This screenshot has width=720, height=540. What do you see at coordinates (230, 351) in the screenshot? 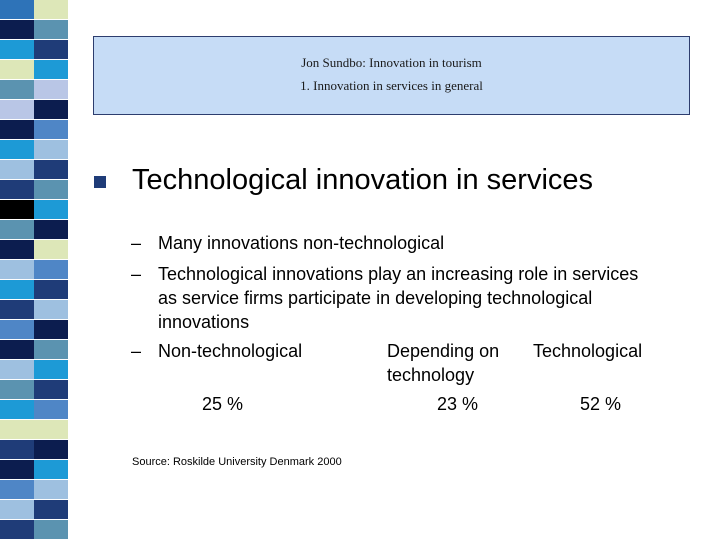
I see `category-non-technological: Non-technological` at bounding box center [230, 351].